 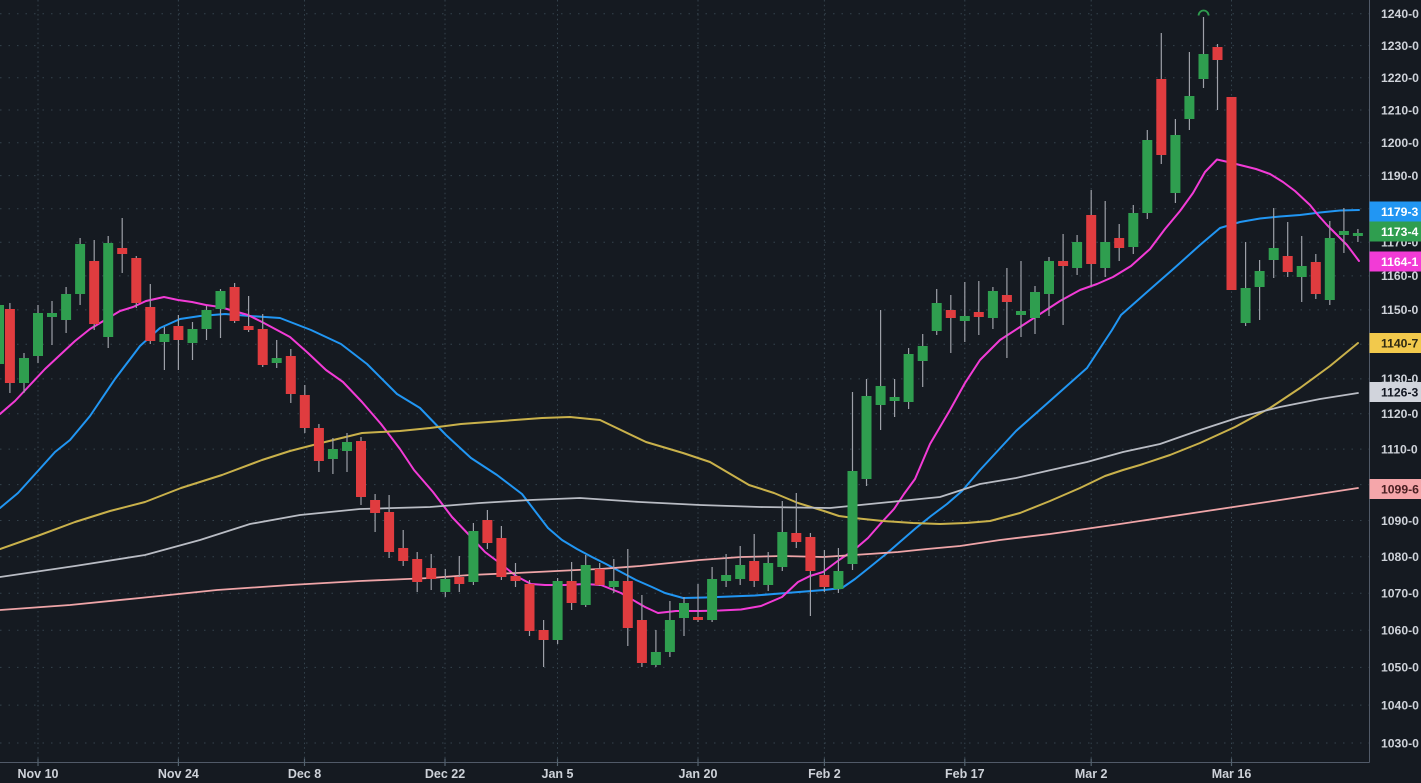 I want to click on svg-text: 1179-3, so click(x=1399, y=212).